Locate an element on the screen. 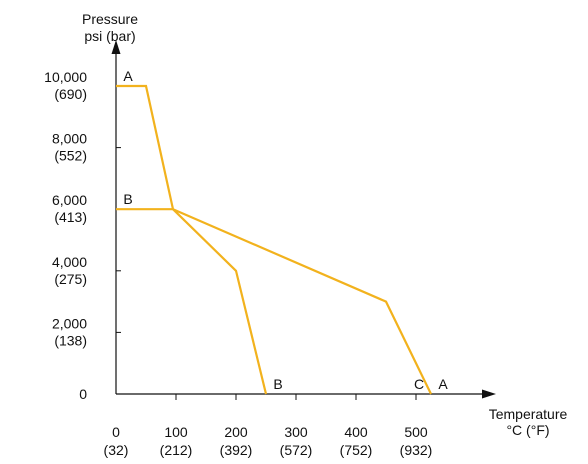  y-tick-label: 10,000 is located at coordinates (65, 77).